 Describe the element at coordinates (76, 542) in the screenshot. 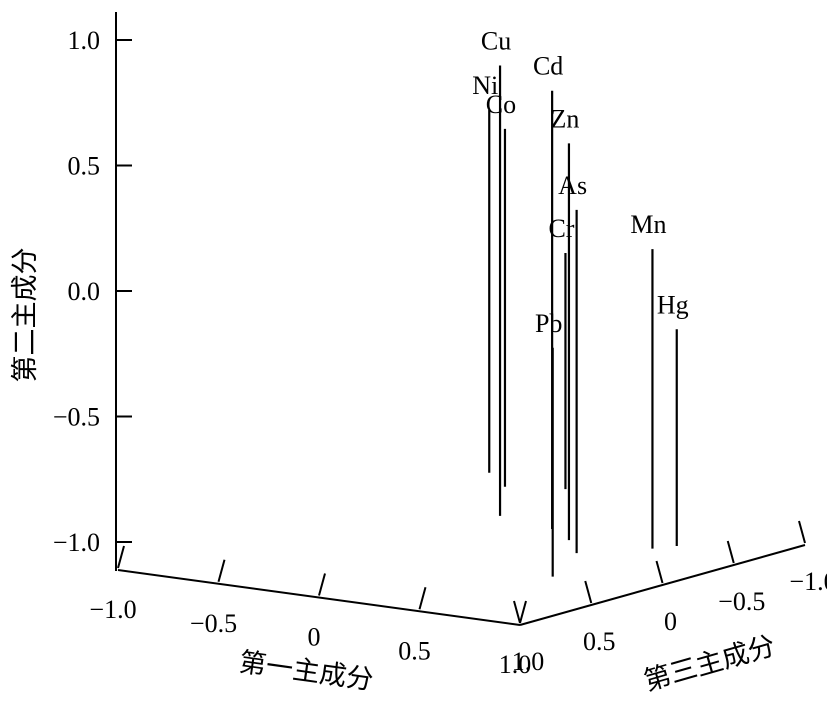

I see `z-tick-label: −1.0` at that location.